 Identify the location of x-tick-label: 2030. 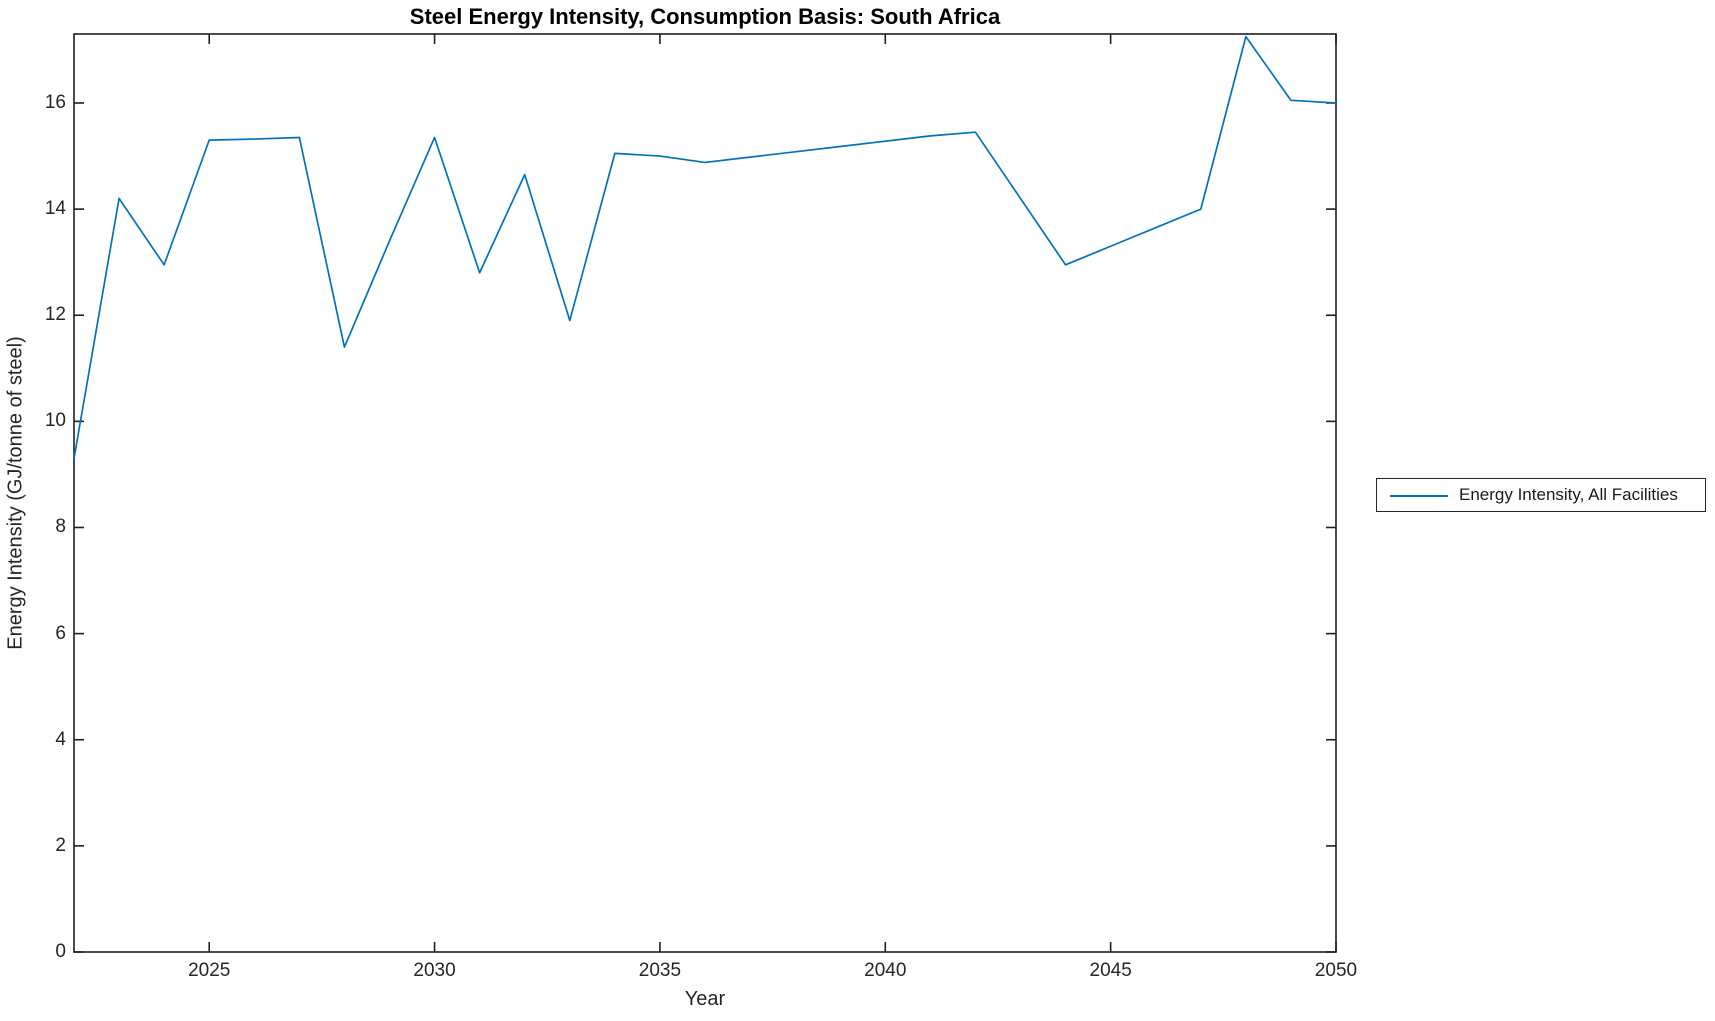
(434, 970).